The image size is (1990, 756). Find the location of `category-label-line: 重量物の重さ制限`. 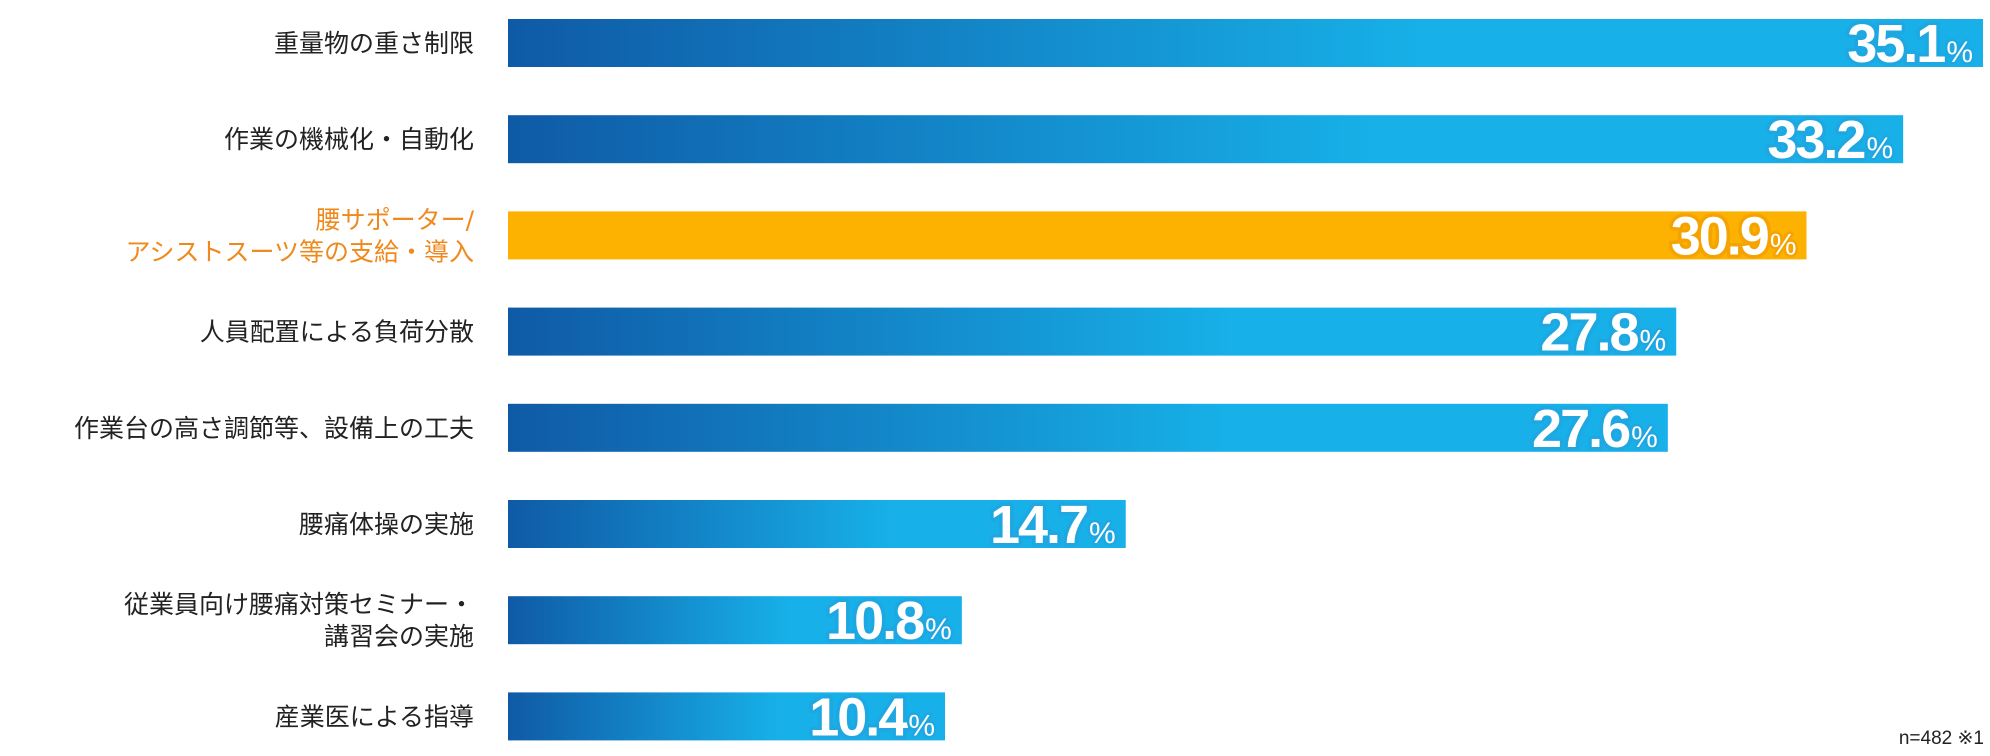

category-label-line: 重量物の重さ制限 is located at coordinates (374, 43).